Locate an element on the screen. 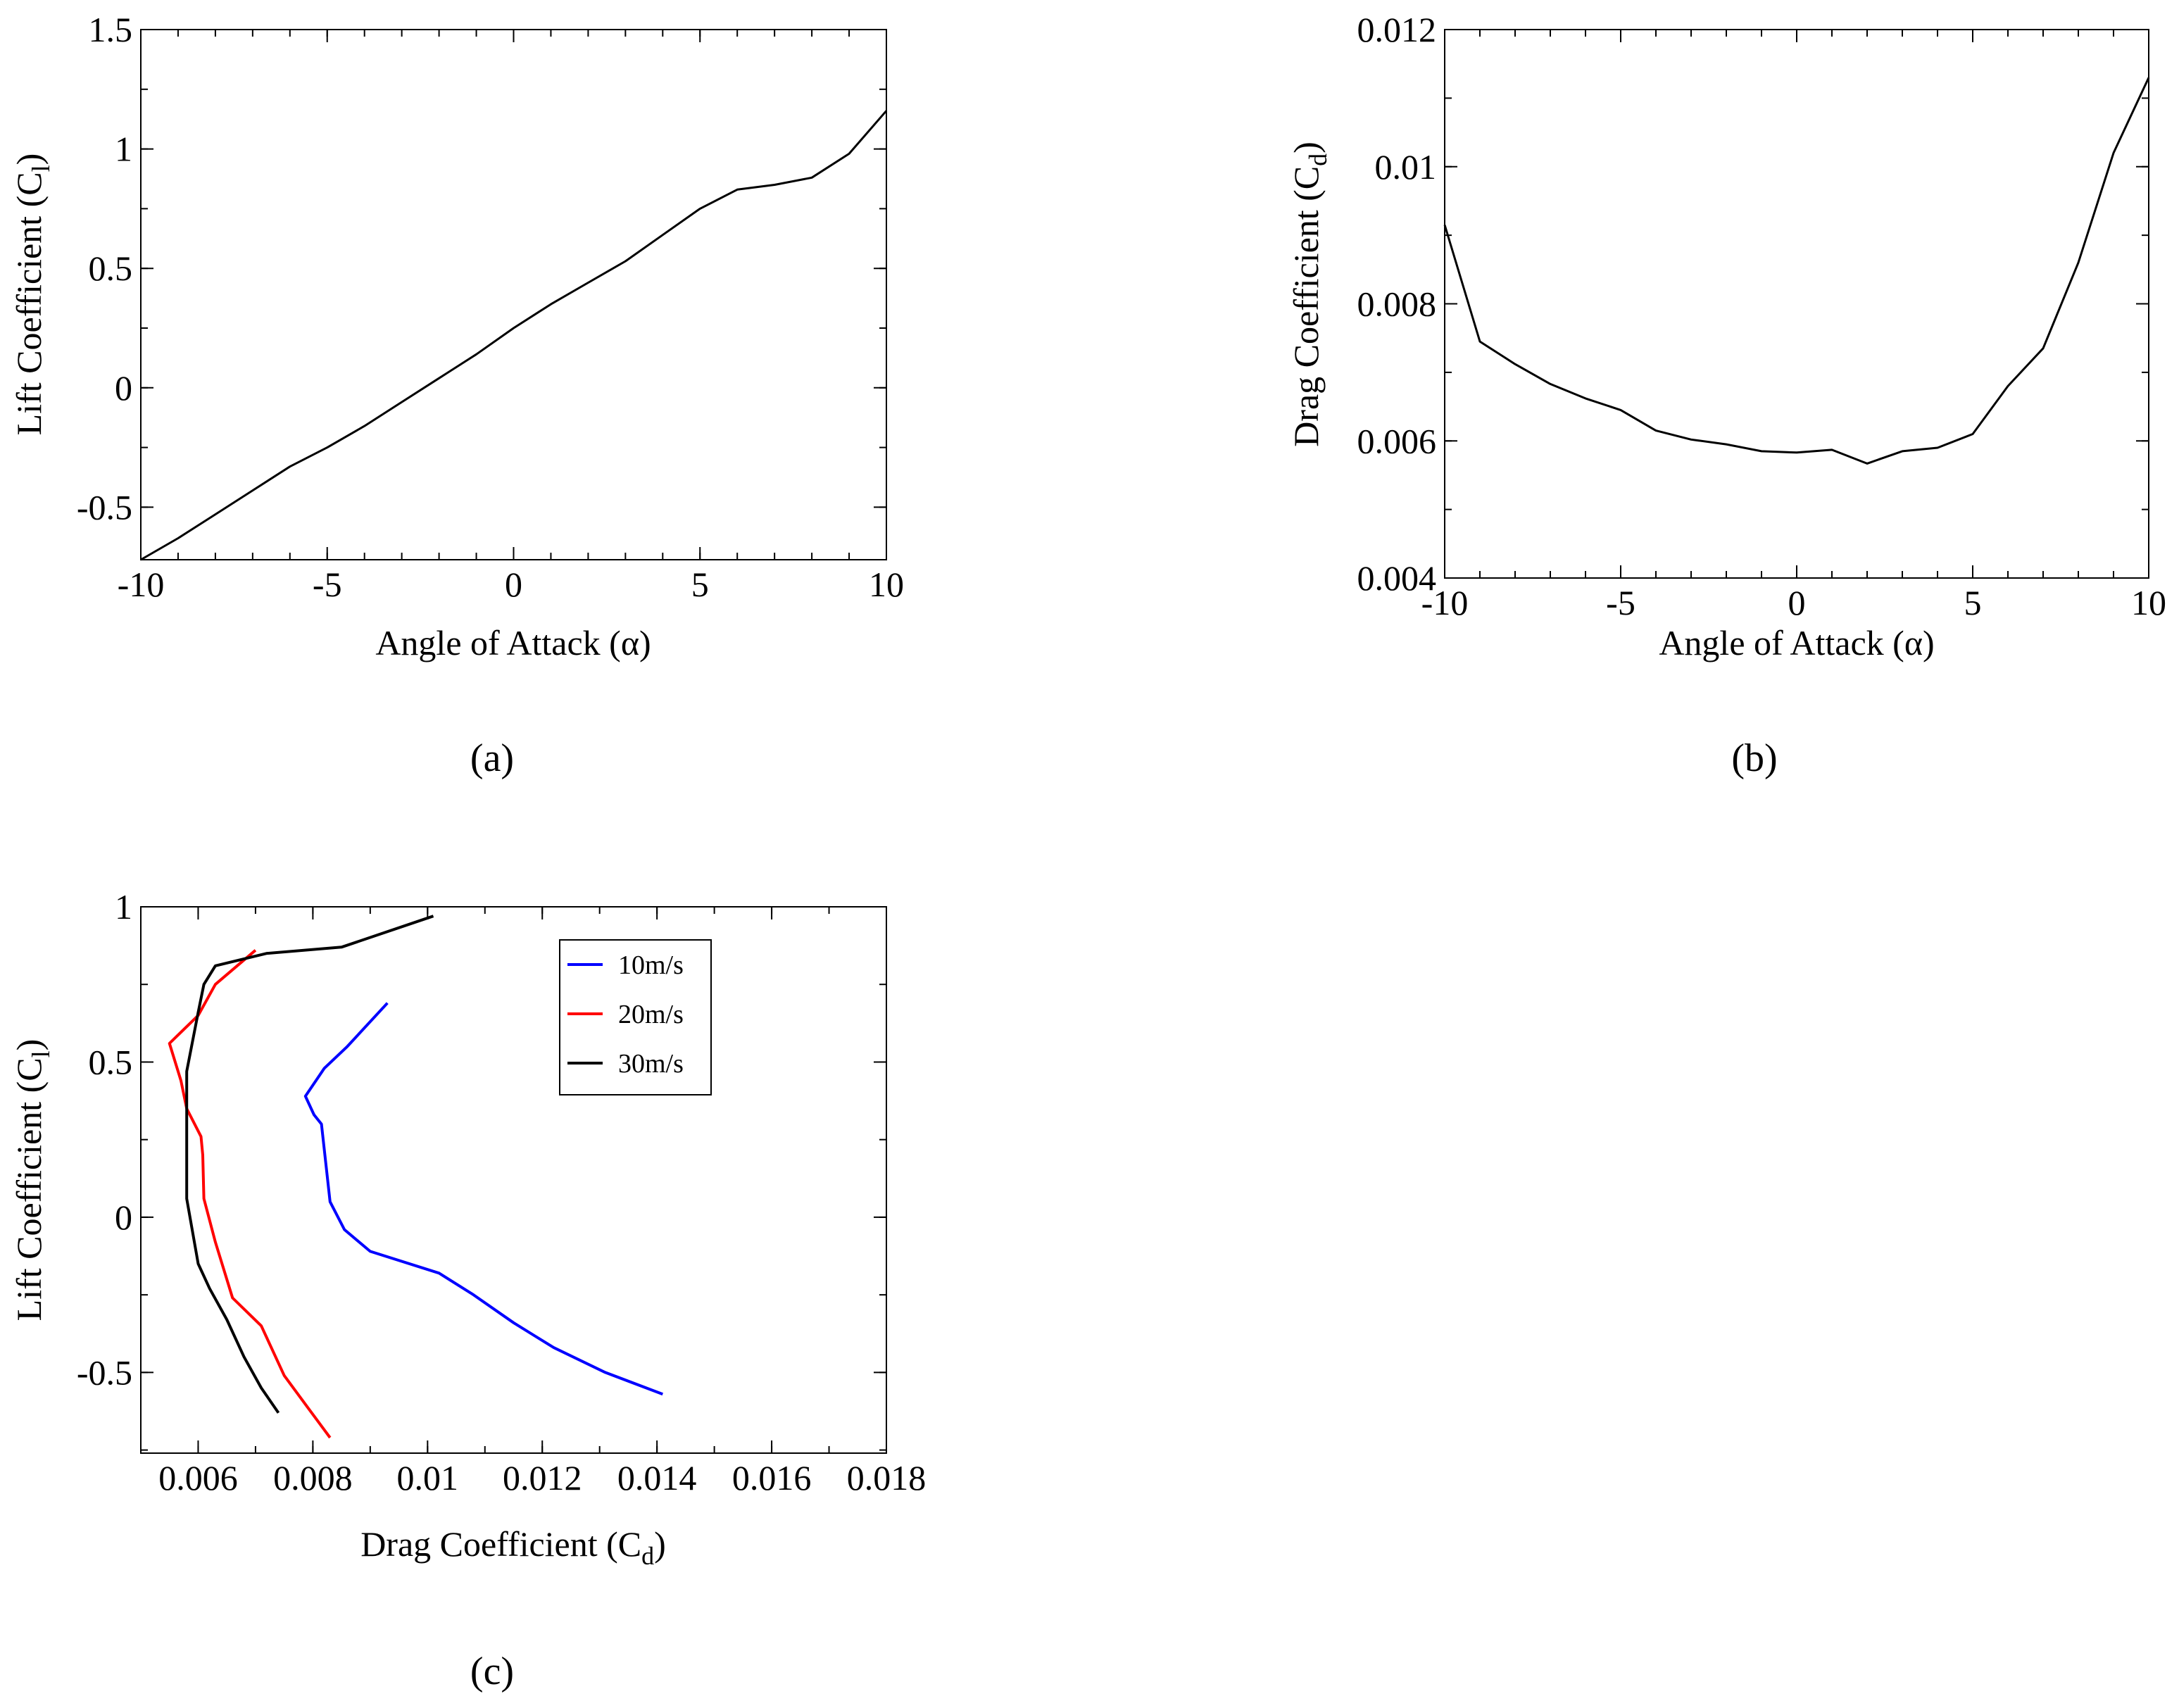 This screenshot has width=2179, height=1708. chart-c-legend: 10m/s 20m/s 30m/s is located at coordinates (635, 1017).